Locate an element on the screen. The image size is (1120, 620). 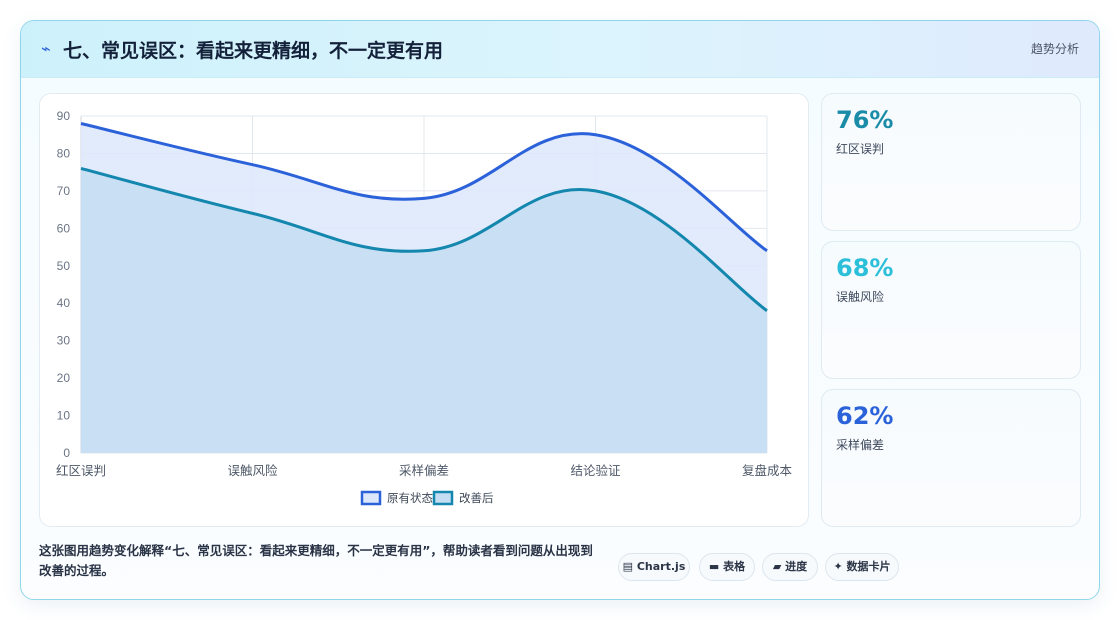
y-tick-label: 20 is located at coordinates (64, 378).